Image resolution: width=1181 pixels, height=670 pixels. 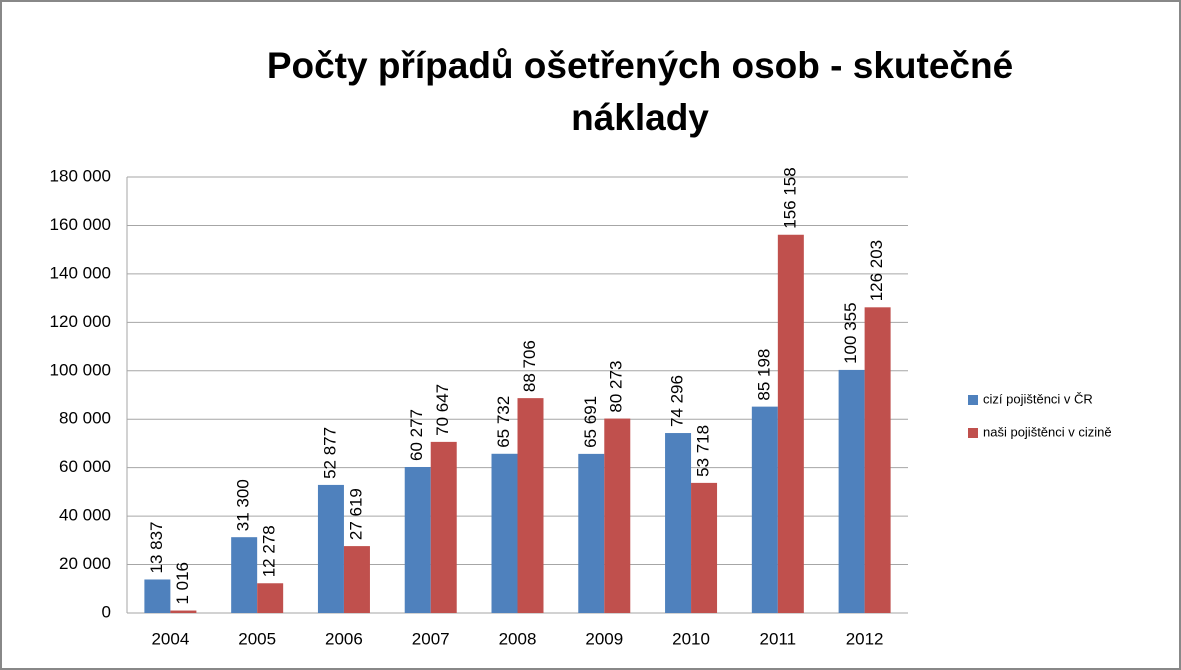 What do you see at coordinates (518, 638) in the screenshot?
I see `x-tick-label: 2008` at bounding box center [518, 638].